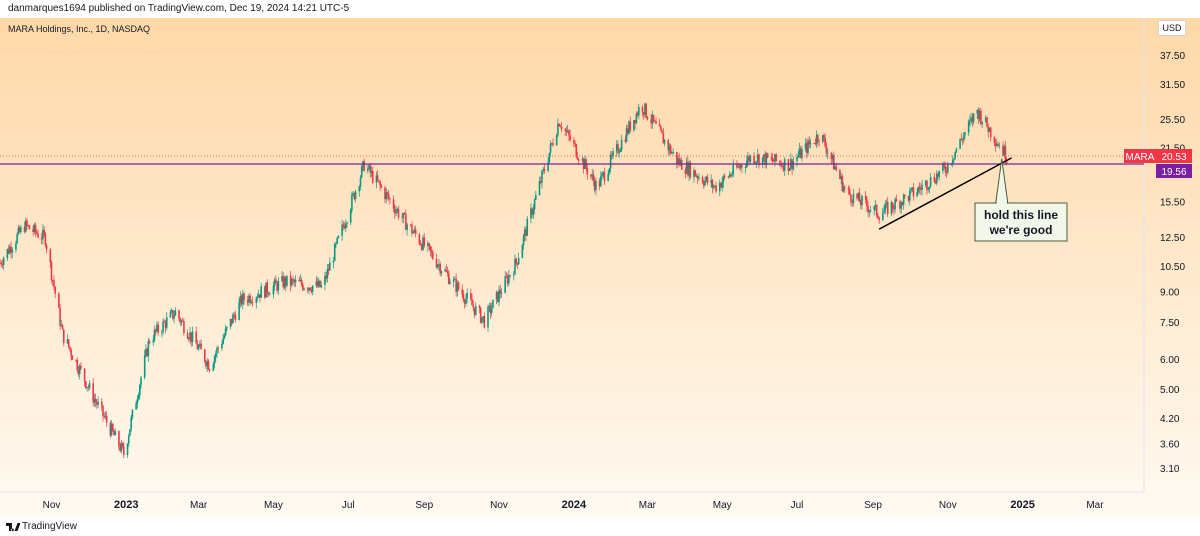  Describe the element at coordinates (1140, 157) in the screenshot. I see `ticker-label: MARA` at that location.